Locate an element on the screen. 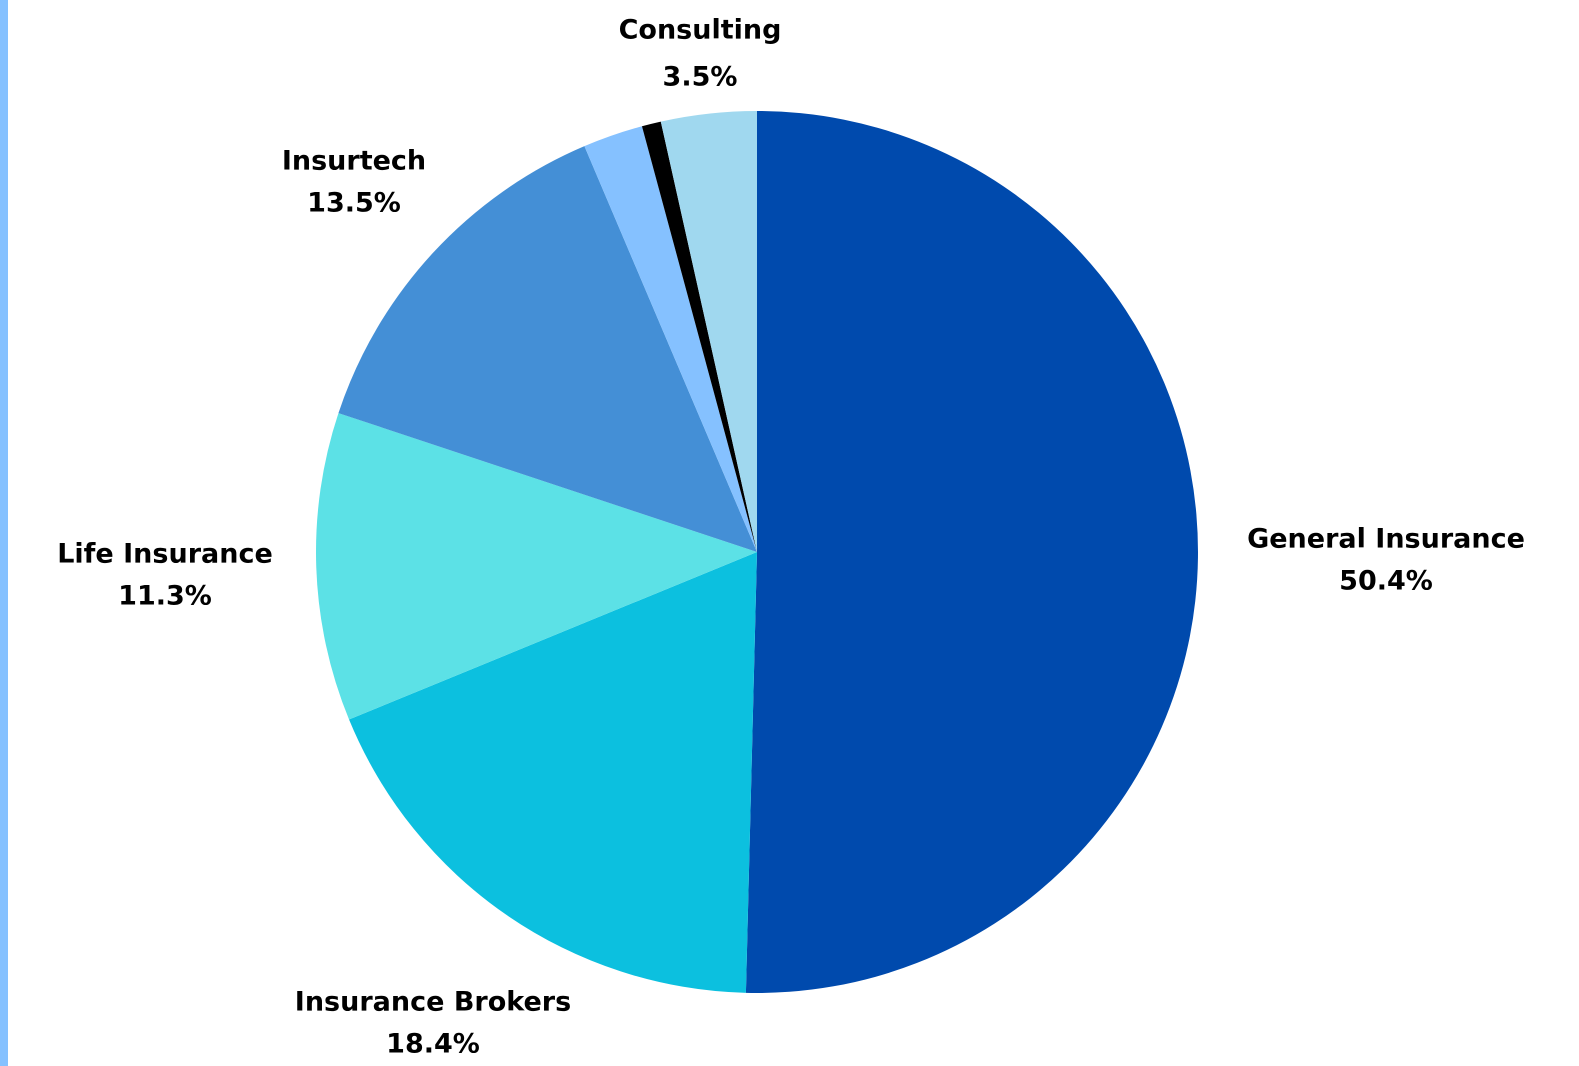 Image resolution: width=1579 pixels, height=1066 pixels. value-label: 13.5% is located at coordinates (354, 203).